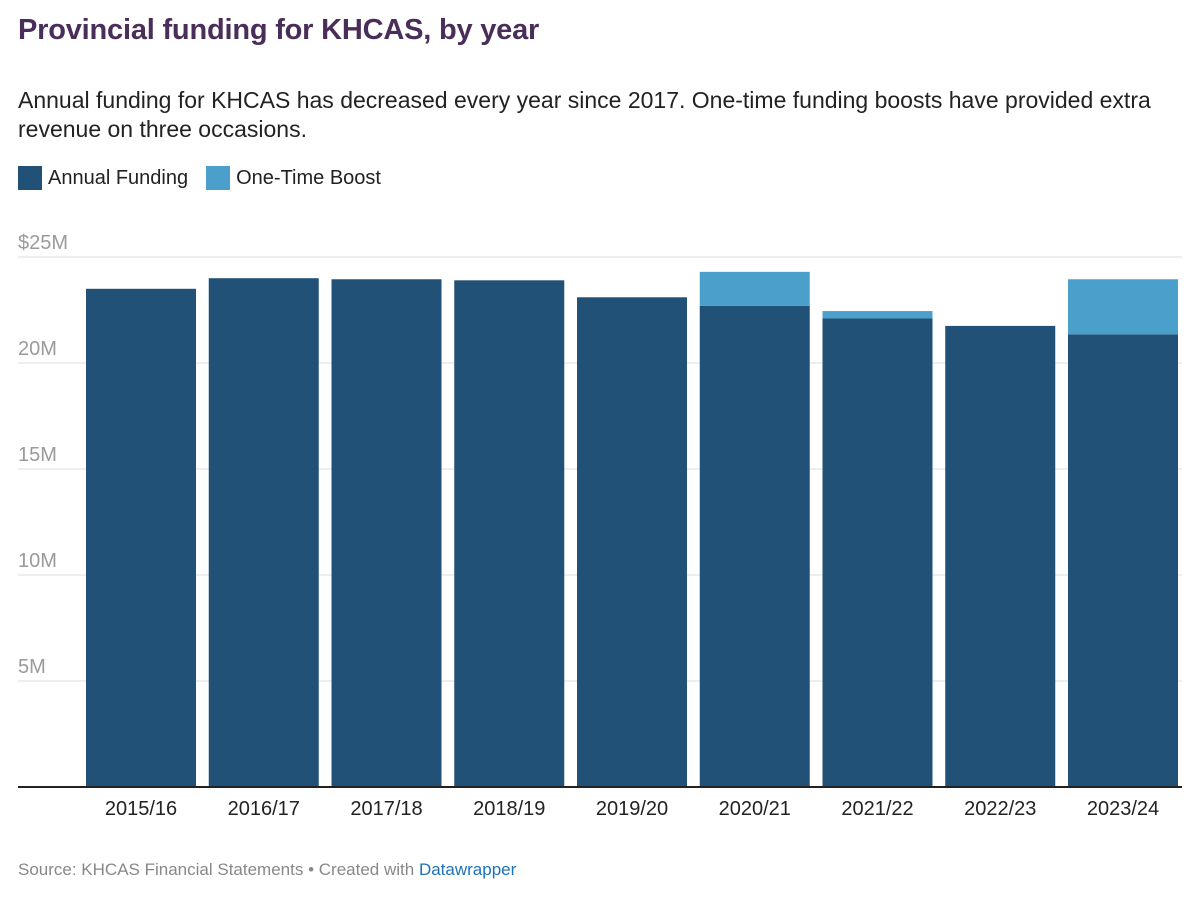 This screenshot has width=1200, height=903. What do you see at coordinates (279, 30) in the screenshot?
I see `chart-title: Provincial funding for KHCAS, by year` at bounding box center [279, 30].